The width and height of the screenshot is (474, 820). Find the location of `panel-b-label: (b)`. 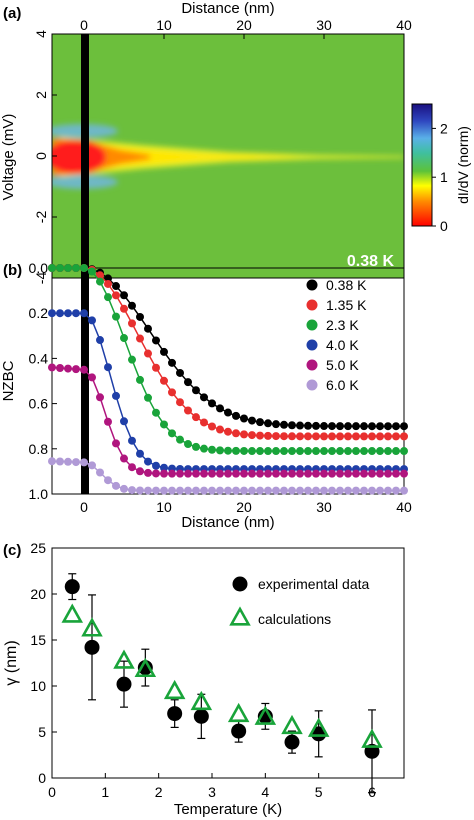

panel-b-label: (b) is located at coordinates (12, 270).